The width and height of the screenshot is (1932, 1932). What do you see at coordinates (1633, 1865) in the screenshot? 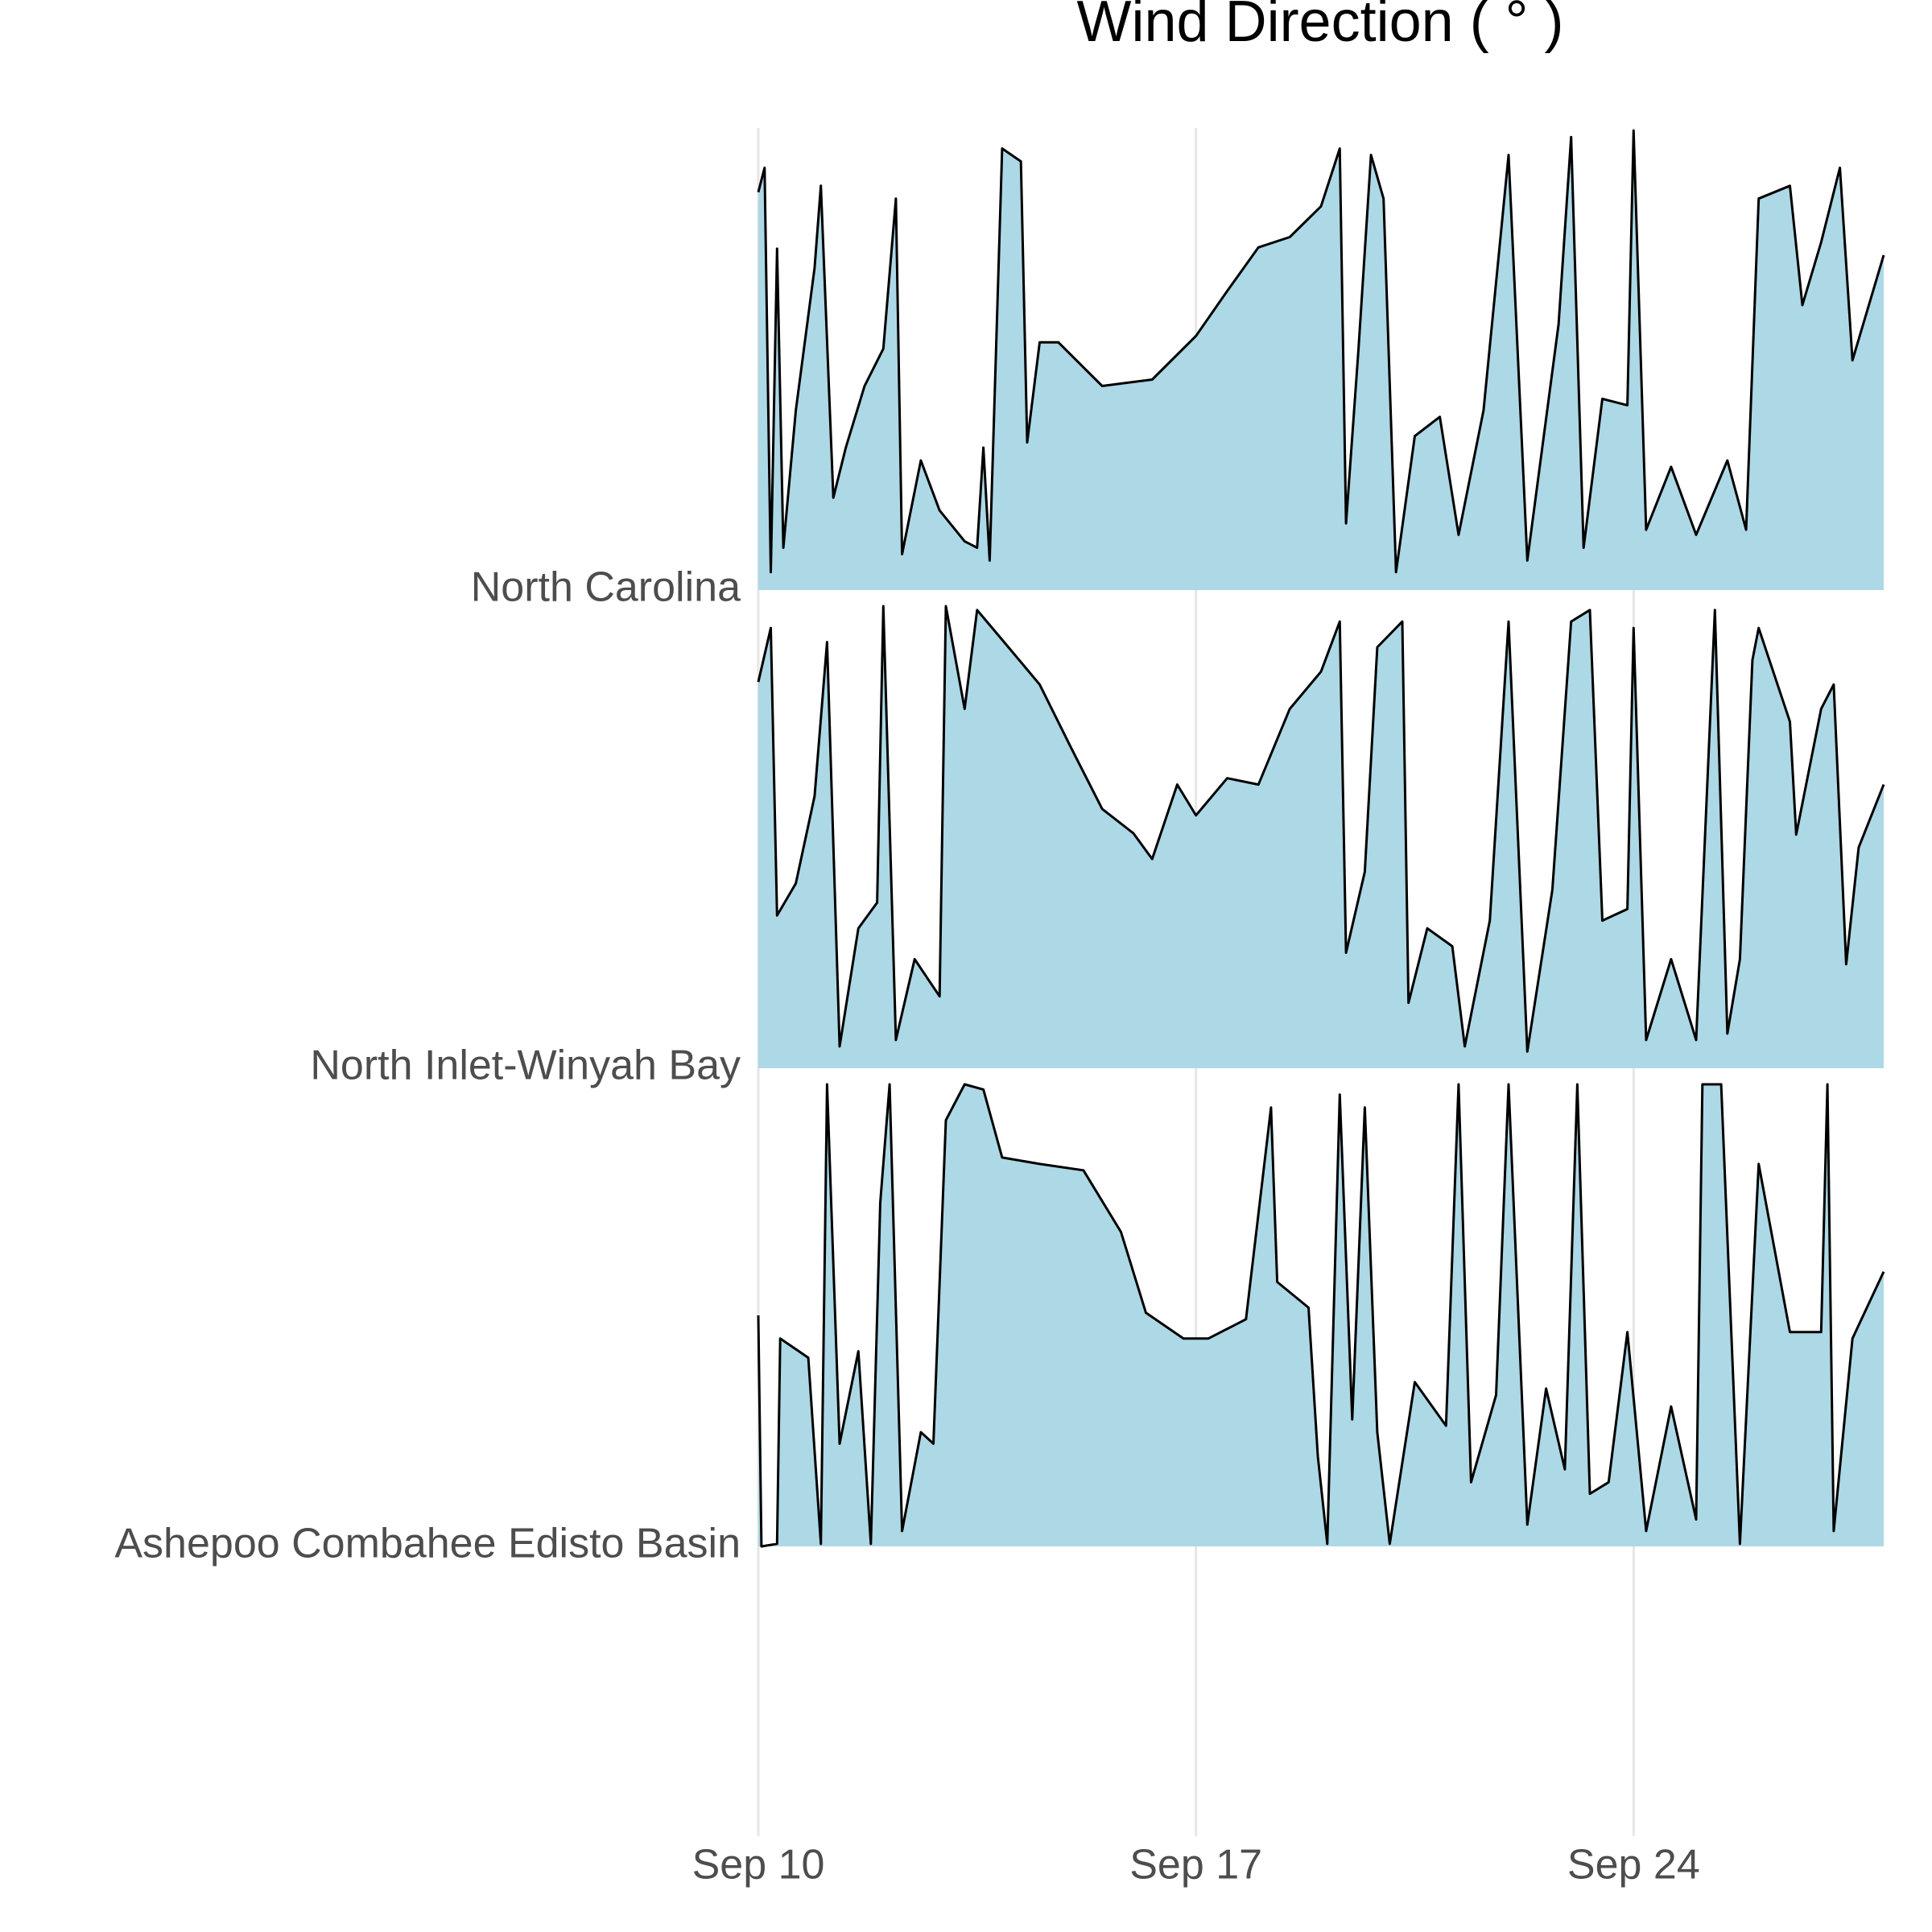
I see `x-tick-label: Sep 24` at bounding box center [1633, 1865].